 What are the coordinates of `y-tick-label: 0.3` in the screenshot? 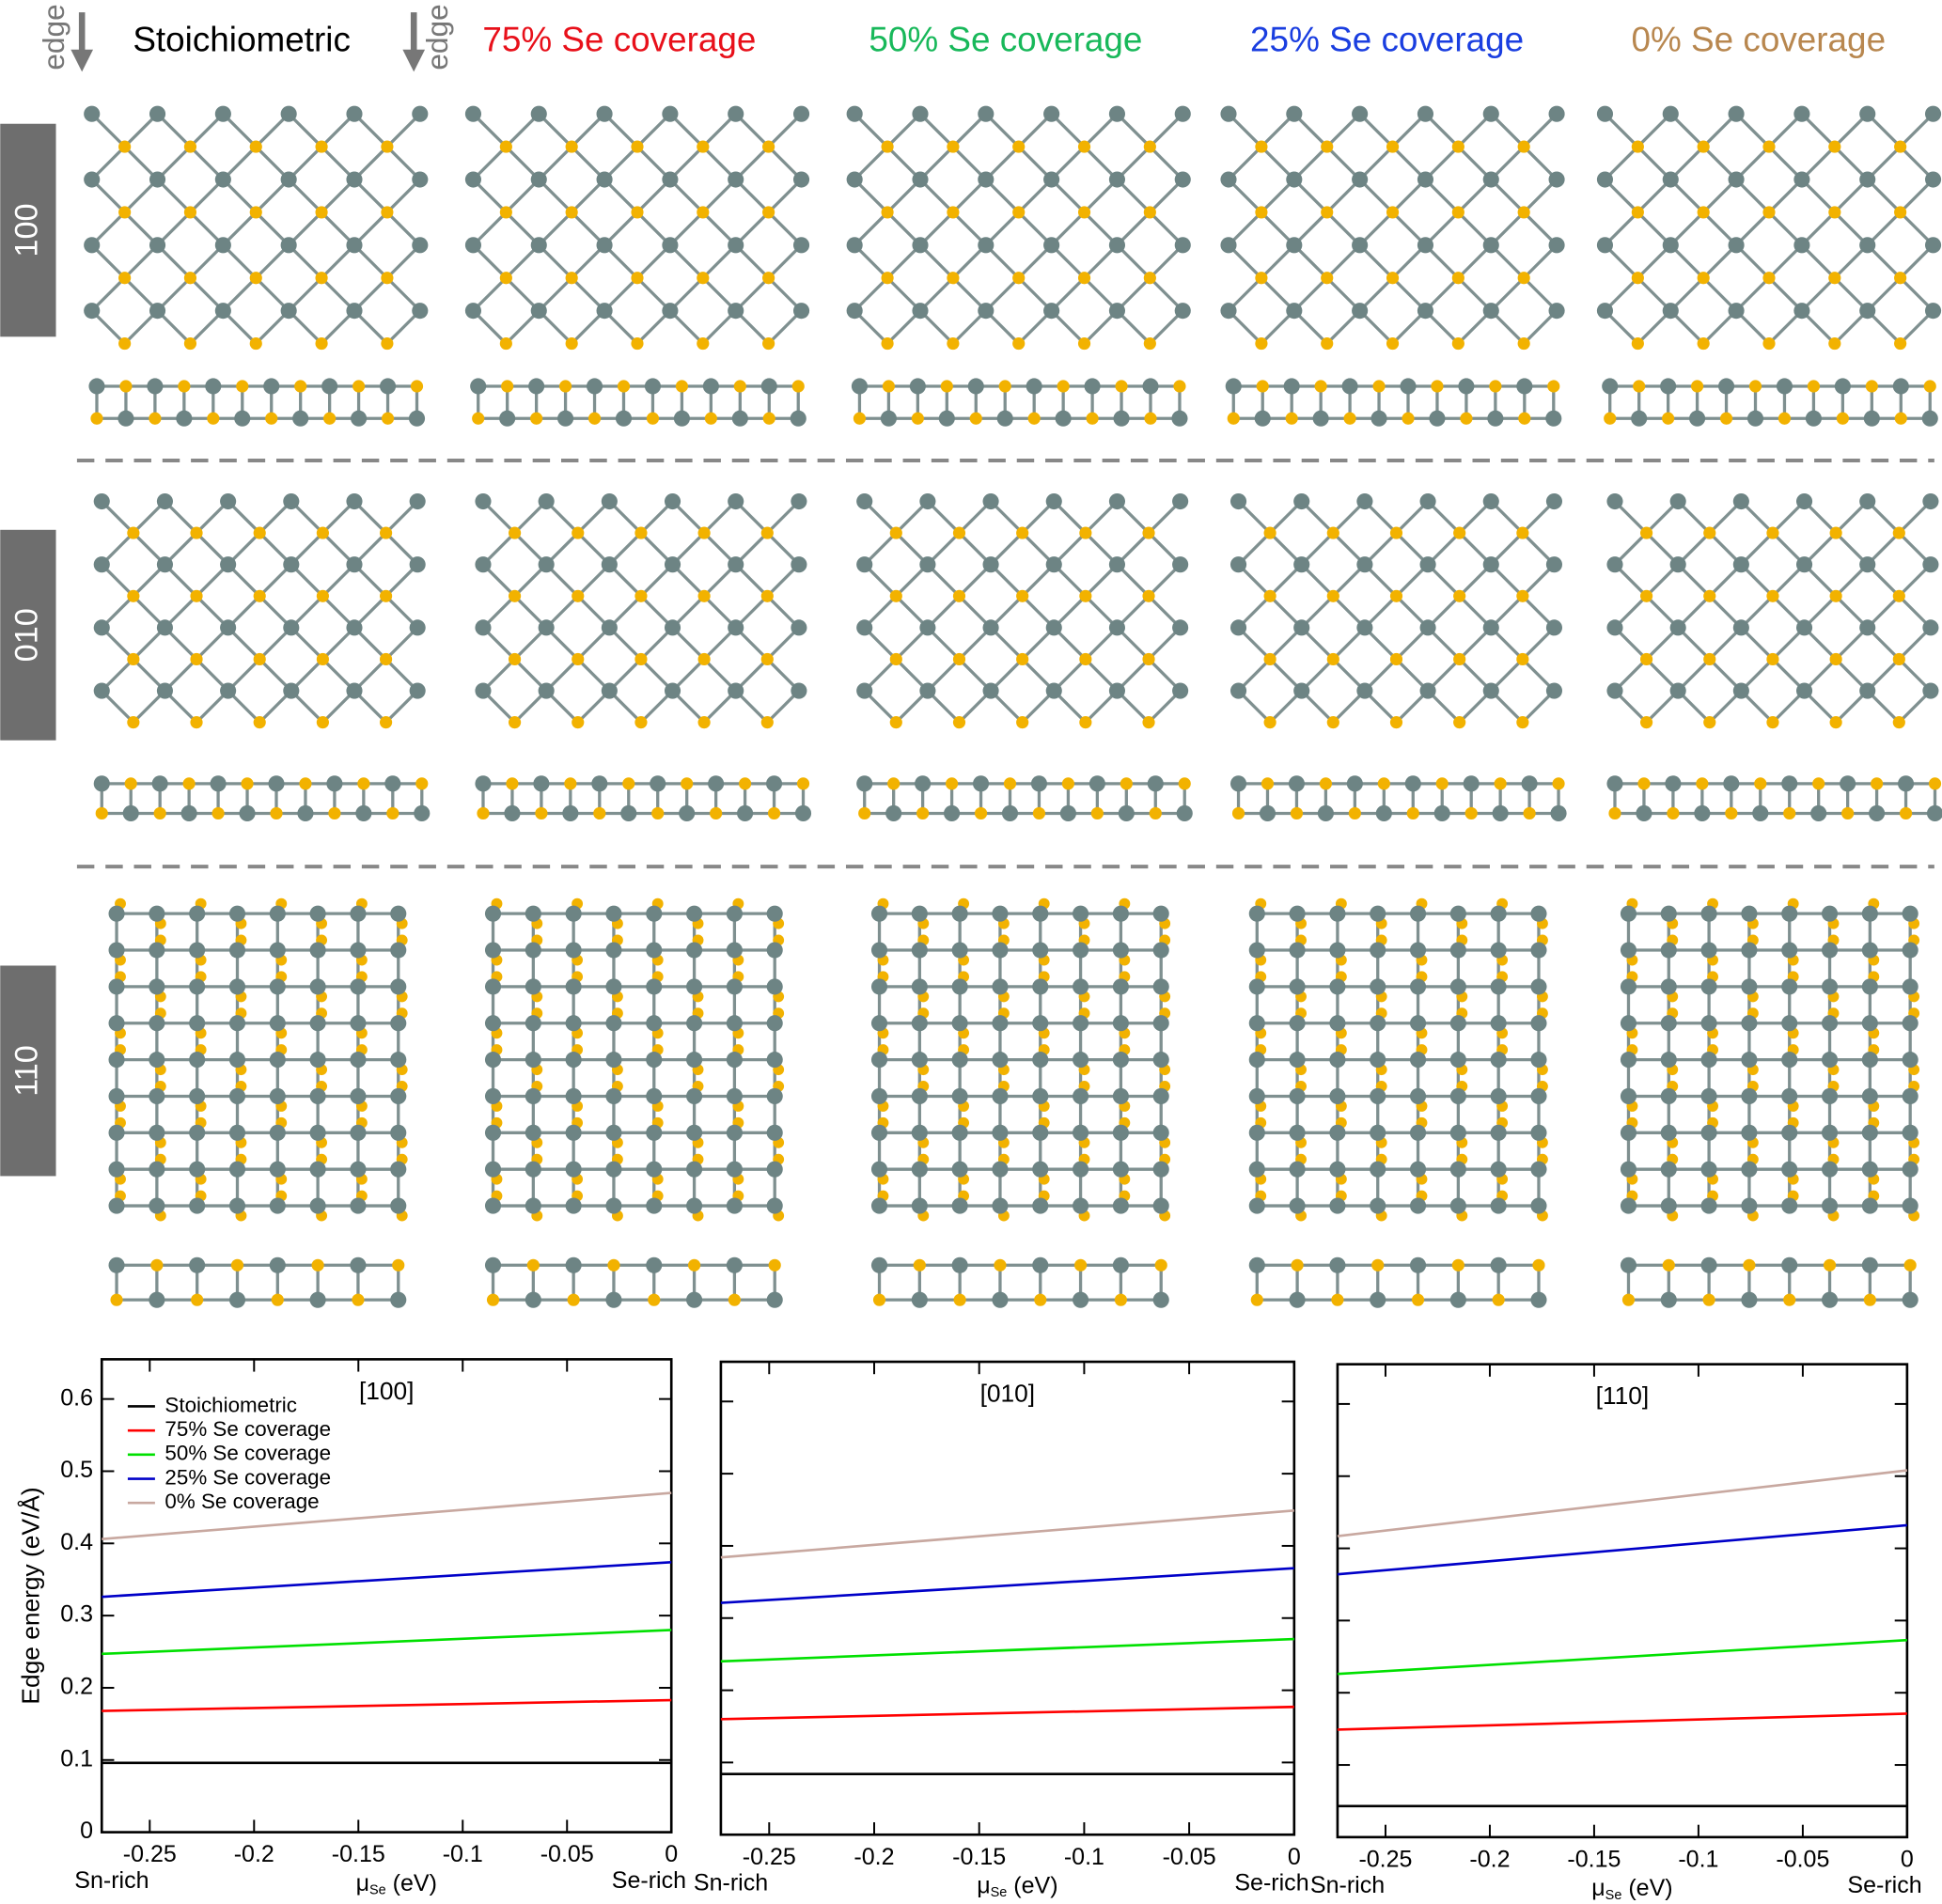 It's located at (76, 1614).